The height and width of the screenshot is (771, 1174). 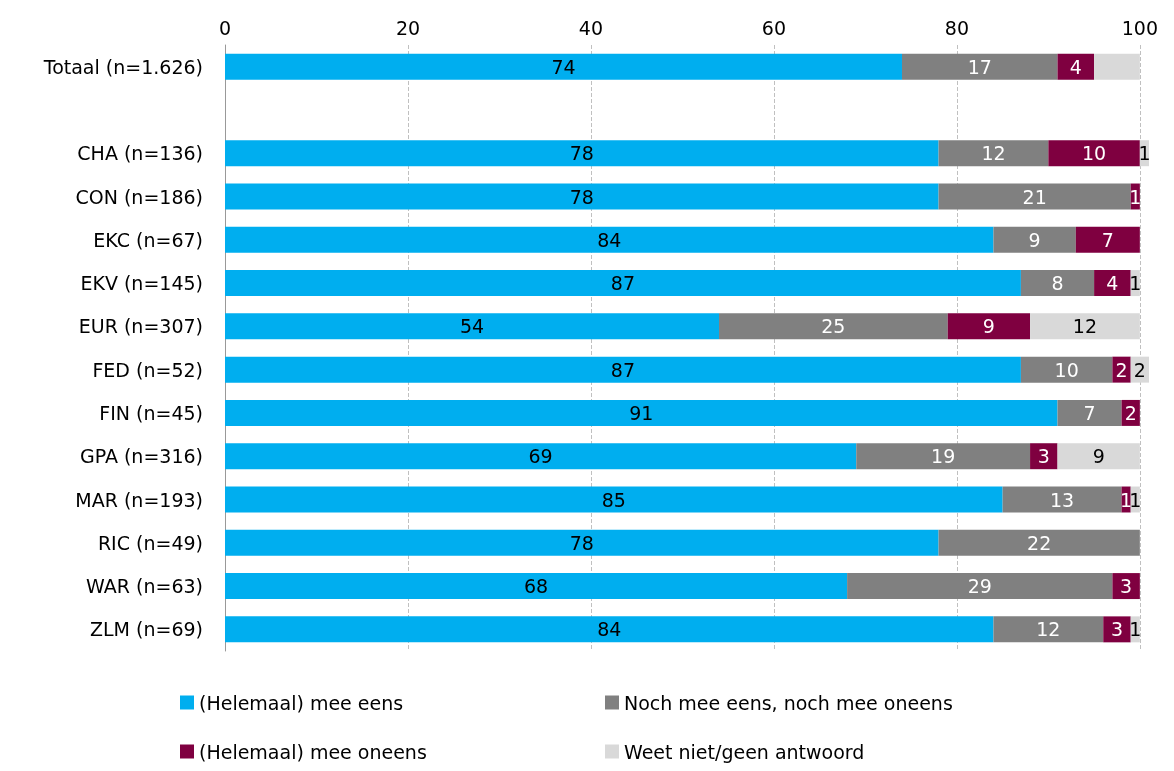 What do you see at coordinates (139, 196) in the screenshot?
I see `y-tick-label: CON (n=186)` at bounding box center [139, 196].